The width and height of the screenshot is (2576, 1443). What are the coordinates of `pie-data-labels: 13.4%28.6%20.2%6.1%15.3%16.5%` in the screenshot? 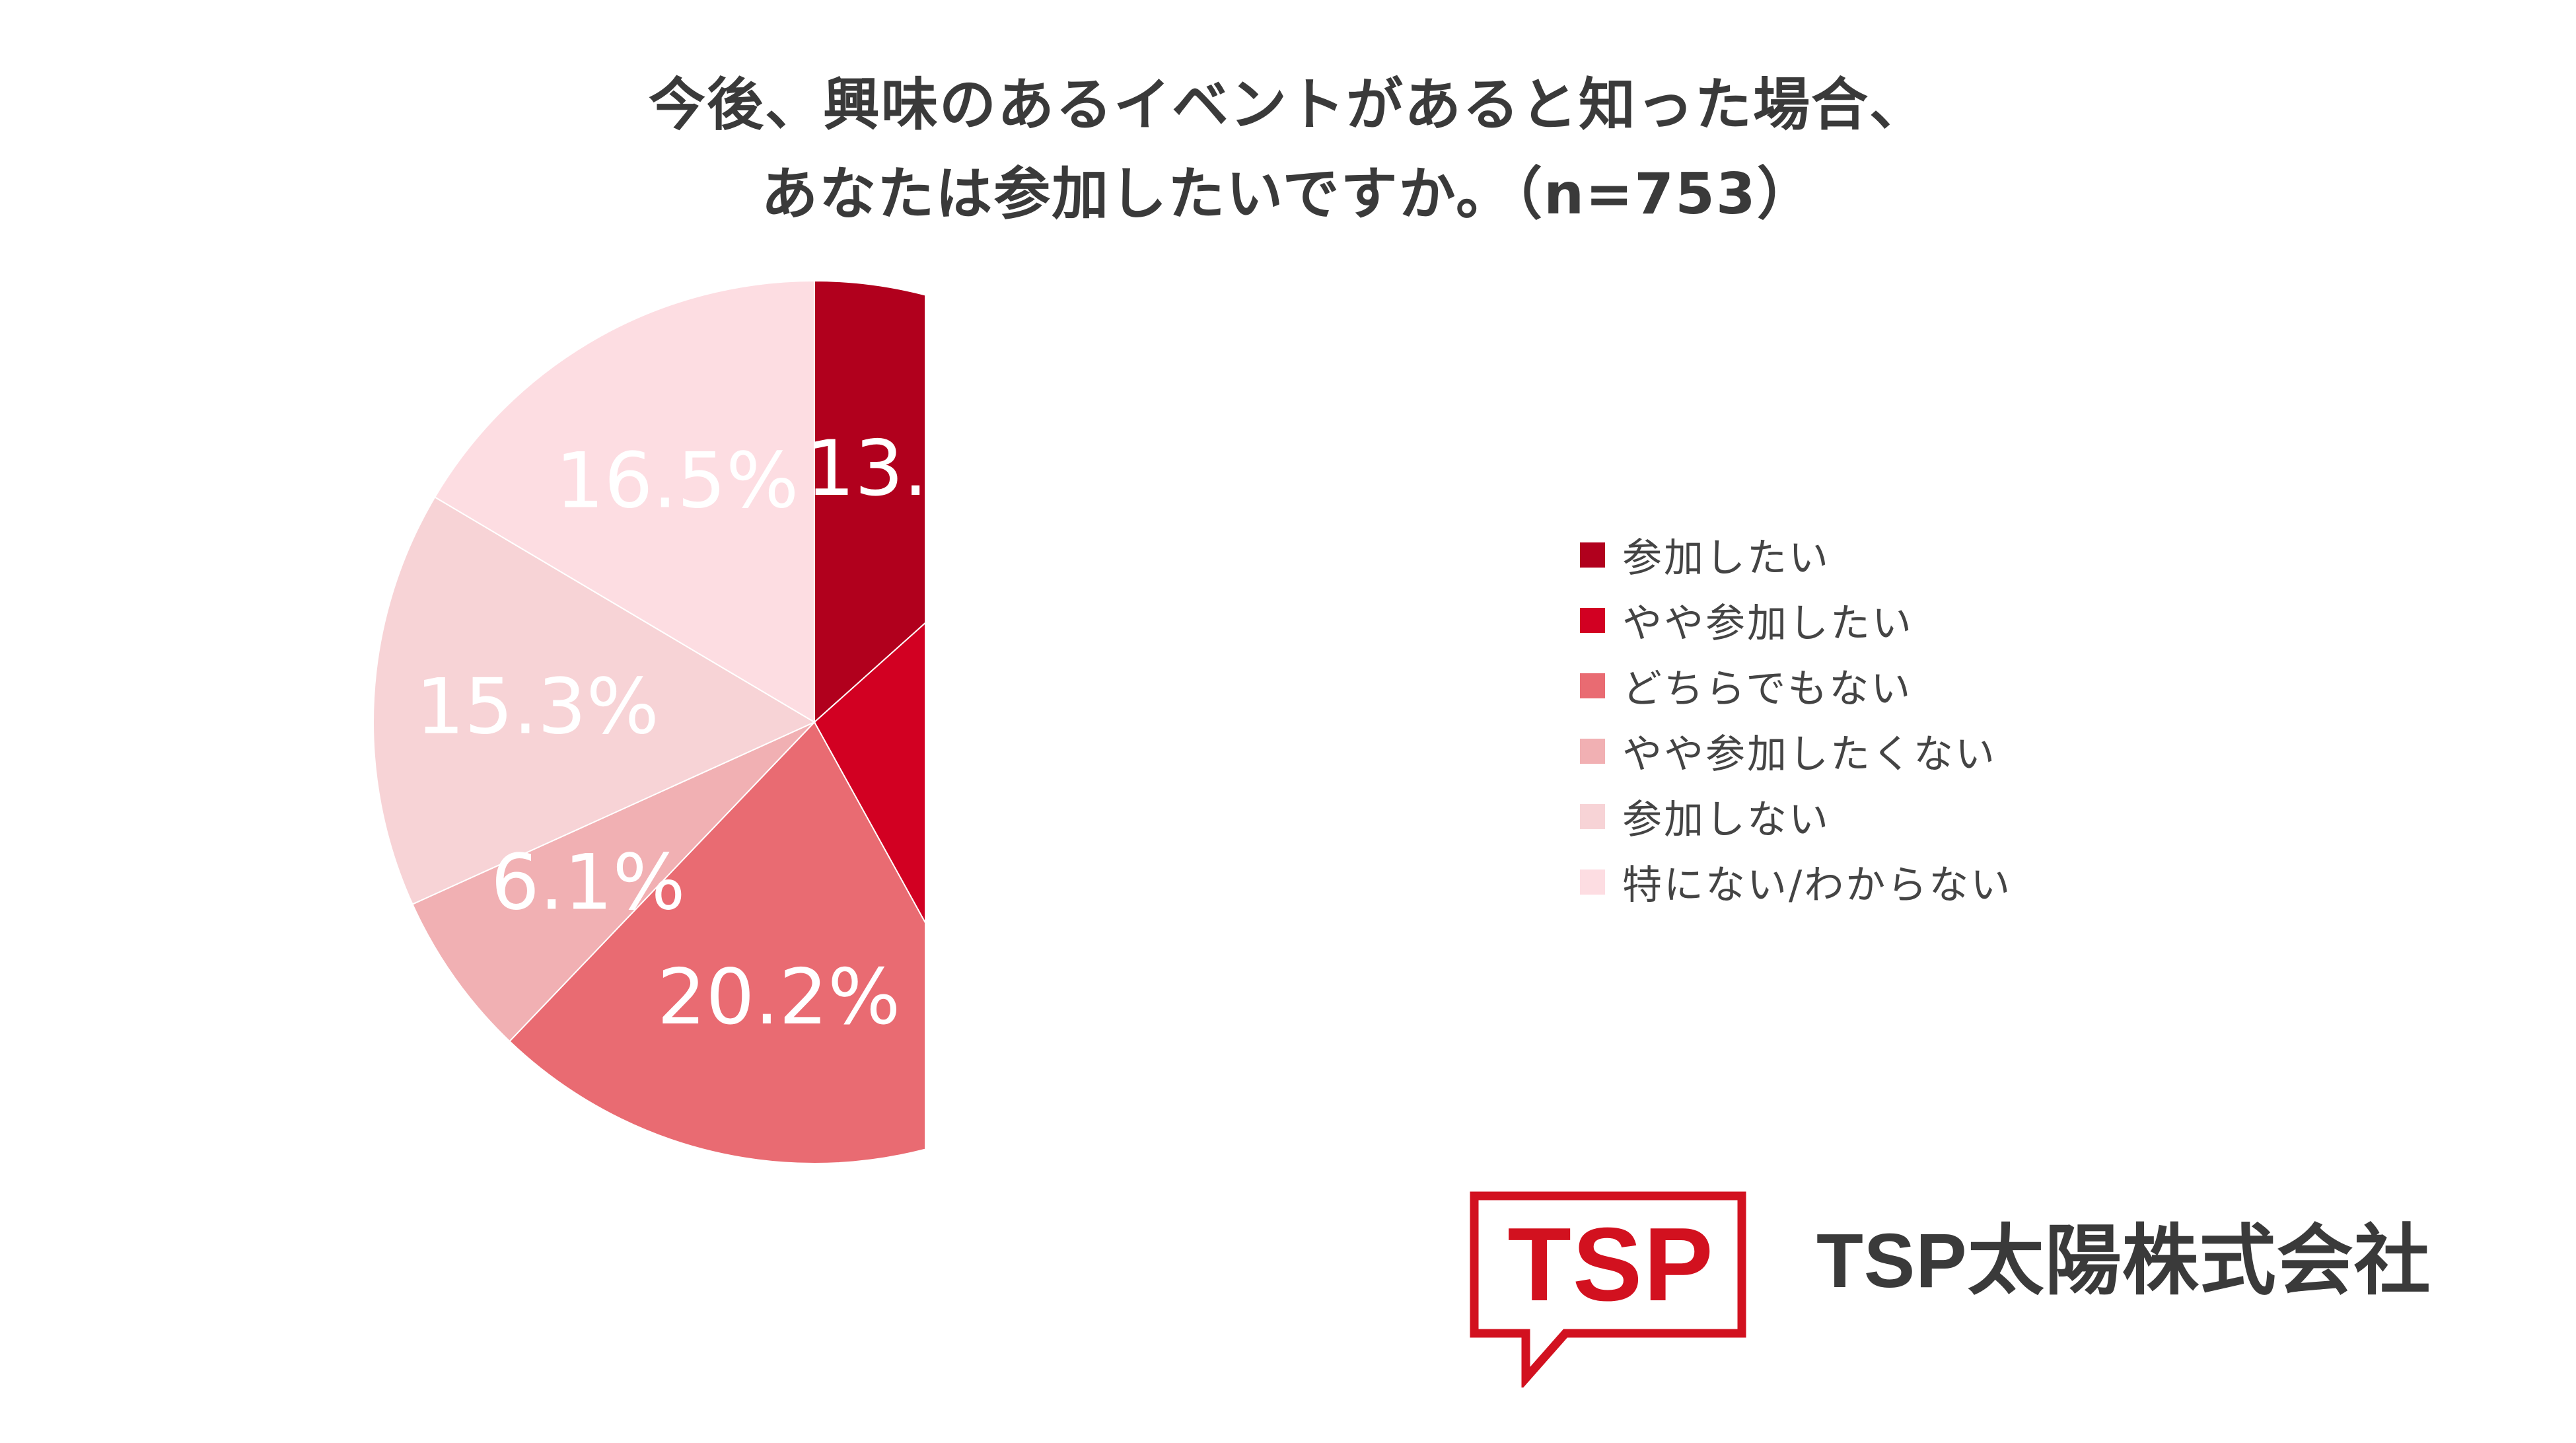 It's located at (670, 733).